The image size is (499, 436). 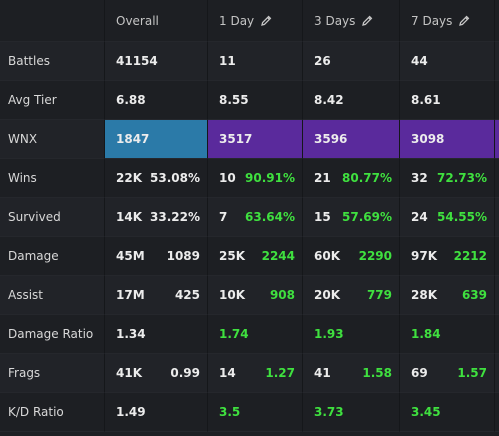 What do you see at coordinates (280, 373) in the screenshot?
I see `stat-value: 1.27` at bounding box center [280, 373].